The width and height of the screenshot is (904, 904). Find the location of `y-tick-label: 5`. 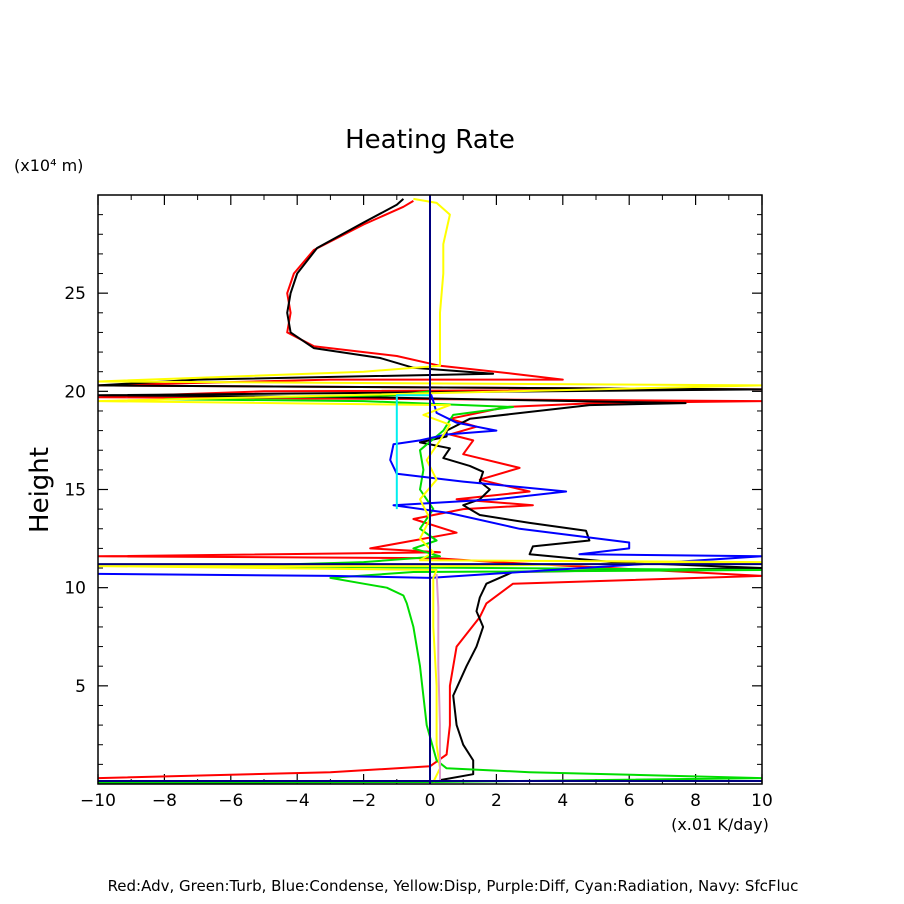

y-tick-label: 5 is located at coordinates (80, 687).